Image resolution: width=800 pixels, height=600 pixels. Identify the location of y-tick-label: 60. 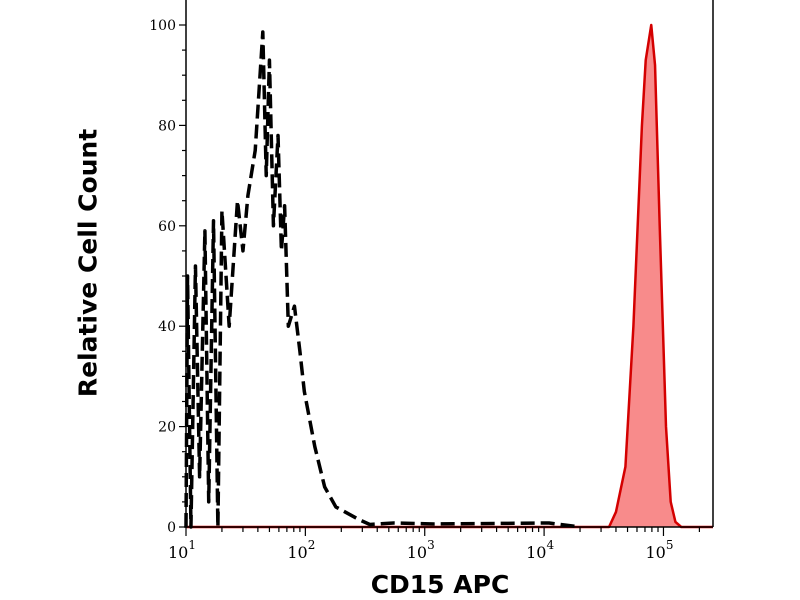
(167, 227).